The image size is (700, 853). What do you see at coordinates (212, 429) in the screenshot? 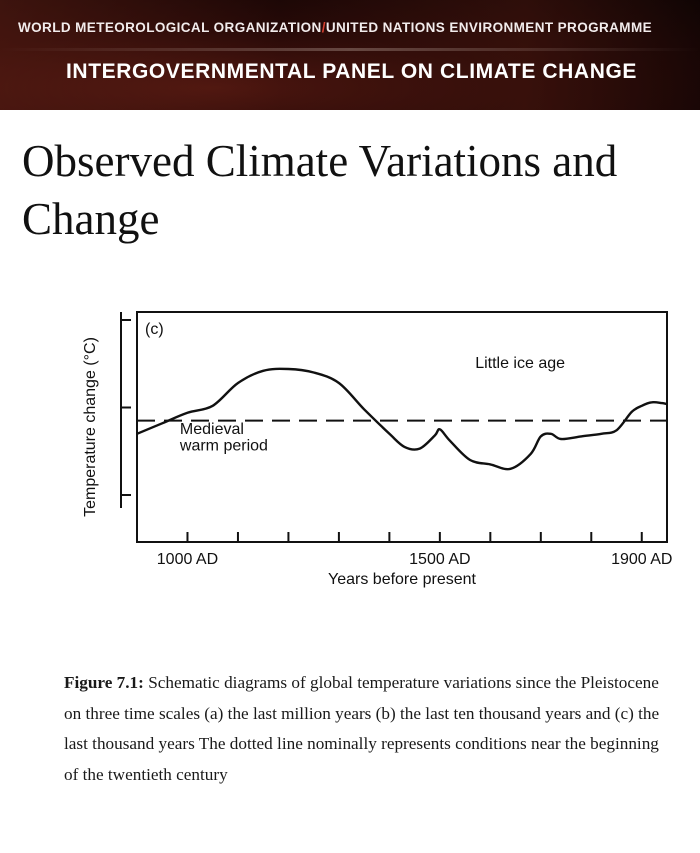
I see `chart-annotation: Medieval` at bounding box center [212, 429].